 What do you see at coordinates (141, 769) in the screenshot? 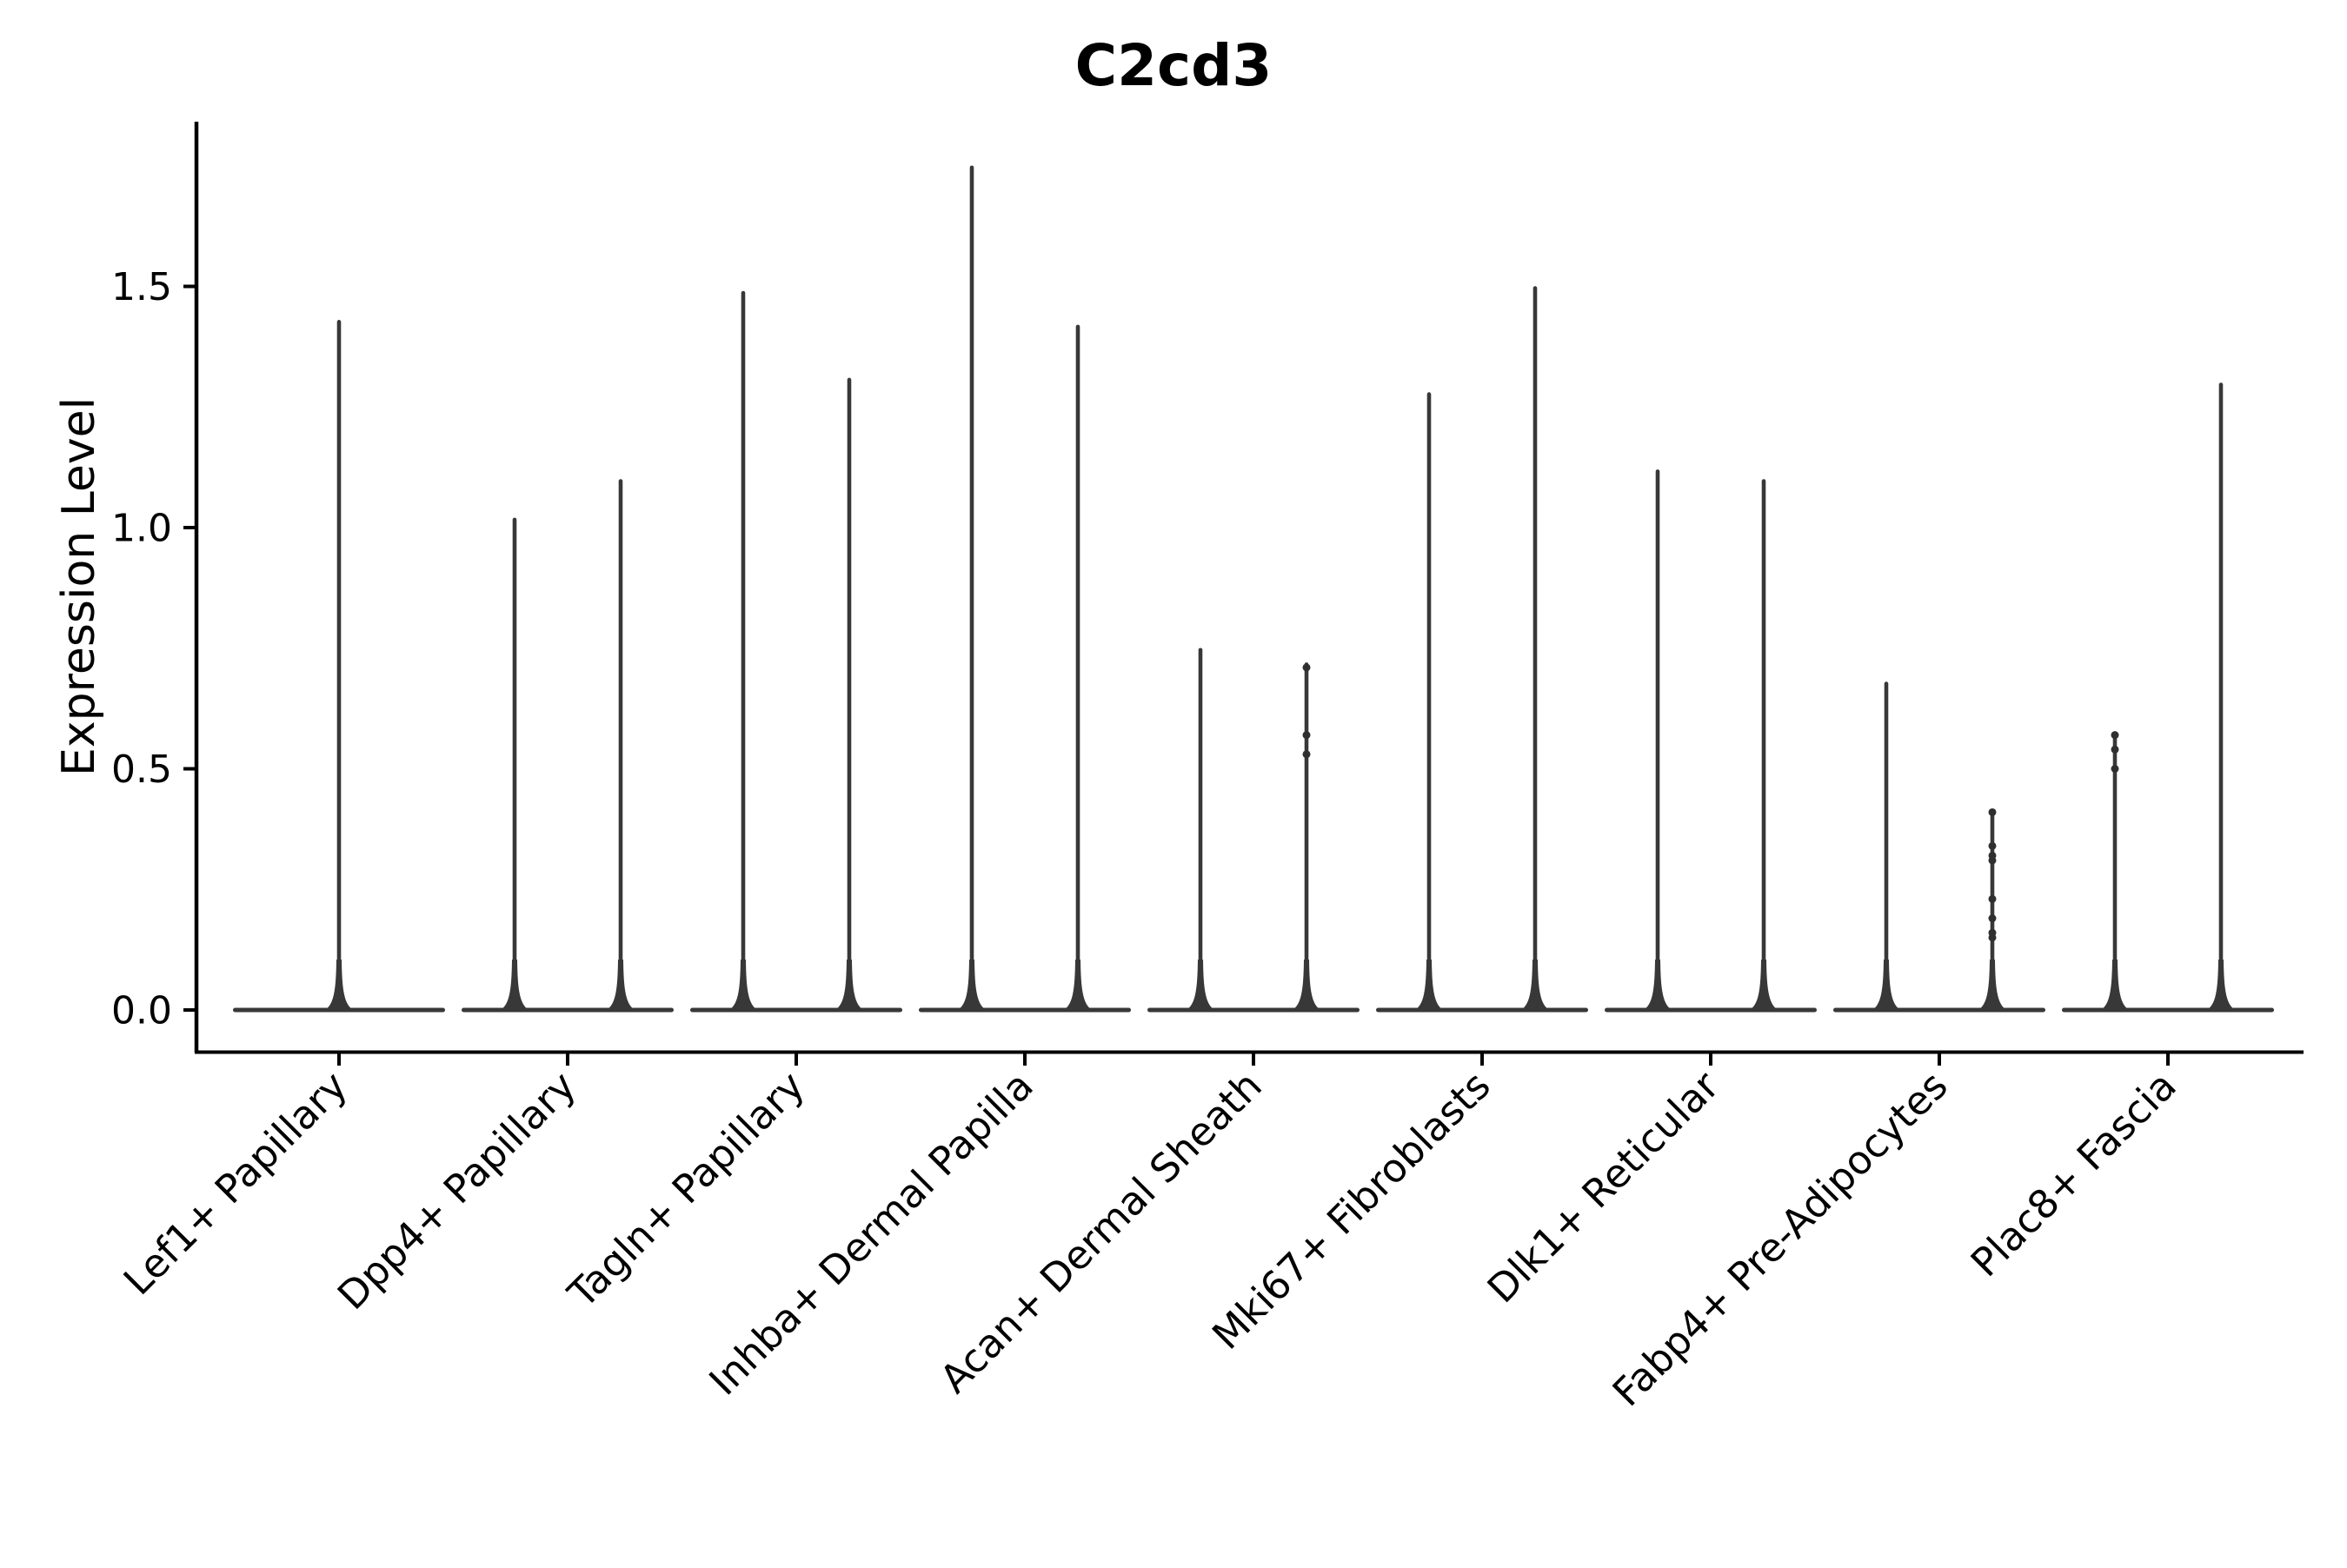
I see `y-tick-label: 0.5` at bounding box center [141, 769].